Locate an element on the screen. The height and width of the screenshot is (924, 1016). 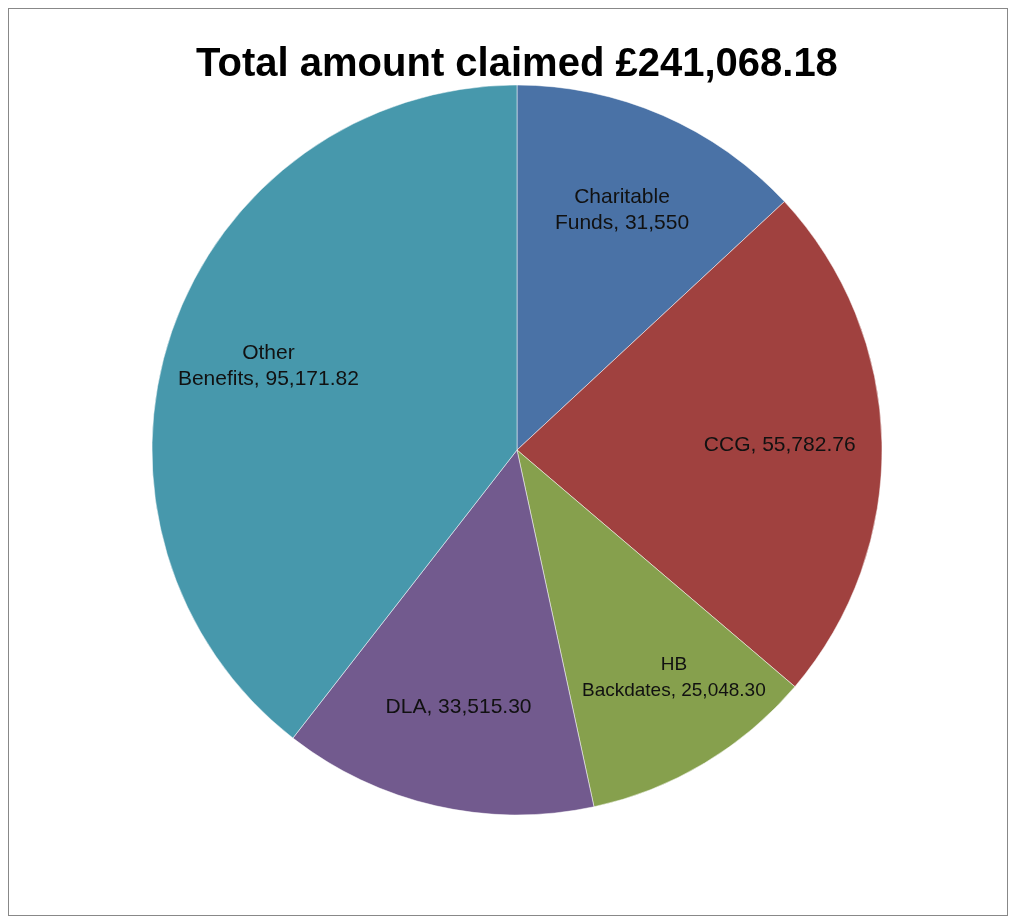
slice-label: CCG, 55,782.76 is located at coordinates (779, 444).